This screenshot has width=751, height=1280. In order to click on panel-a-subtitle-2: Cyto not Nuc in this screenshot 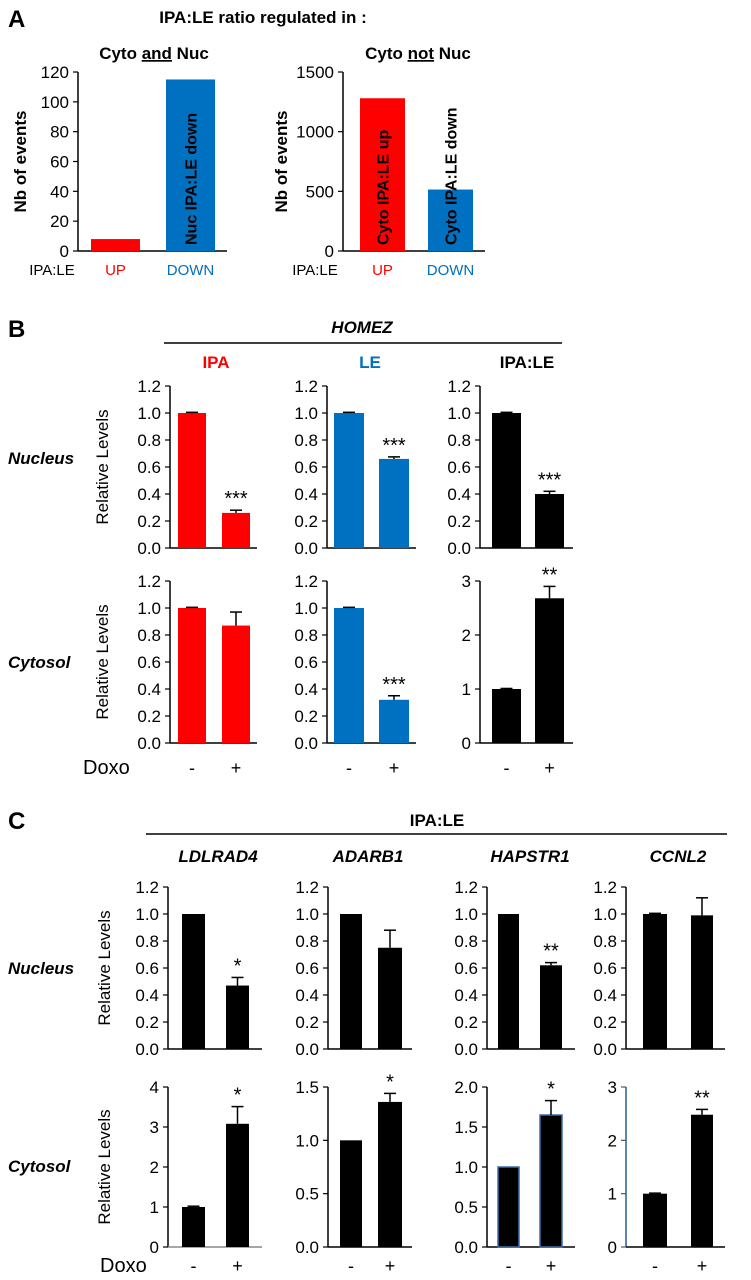, I will do `click(418, 53)`.